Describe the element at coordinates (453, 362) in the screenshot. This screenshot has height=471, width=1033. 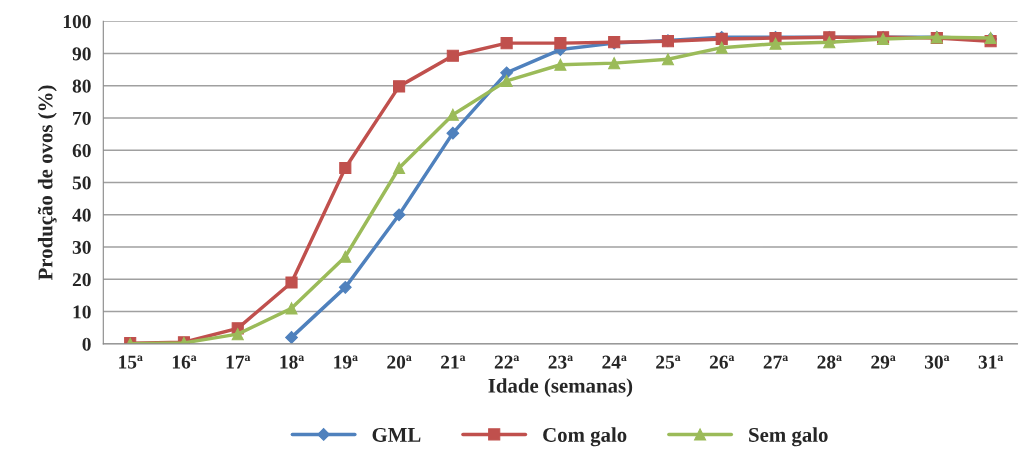
I see `x-tick-label: 21ª` at that location.